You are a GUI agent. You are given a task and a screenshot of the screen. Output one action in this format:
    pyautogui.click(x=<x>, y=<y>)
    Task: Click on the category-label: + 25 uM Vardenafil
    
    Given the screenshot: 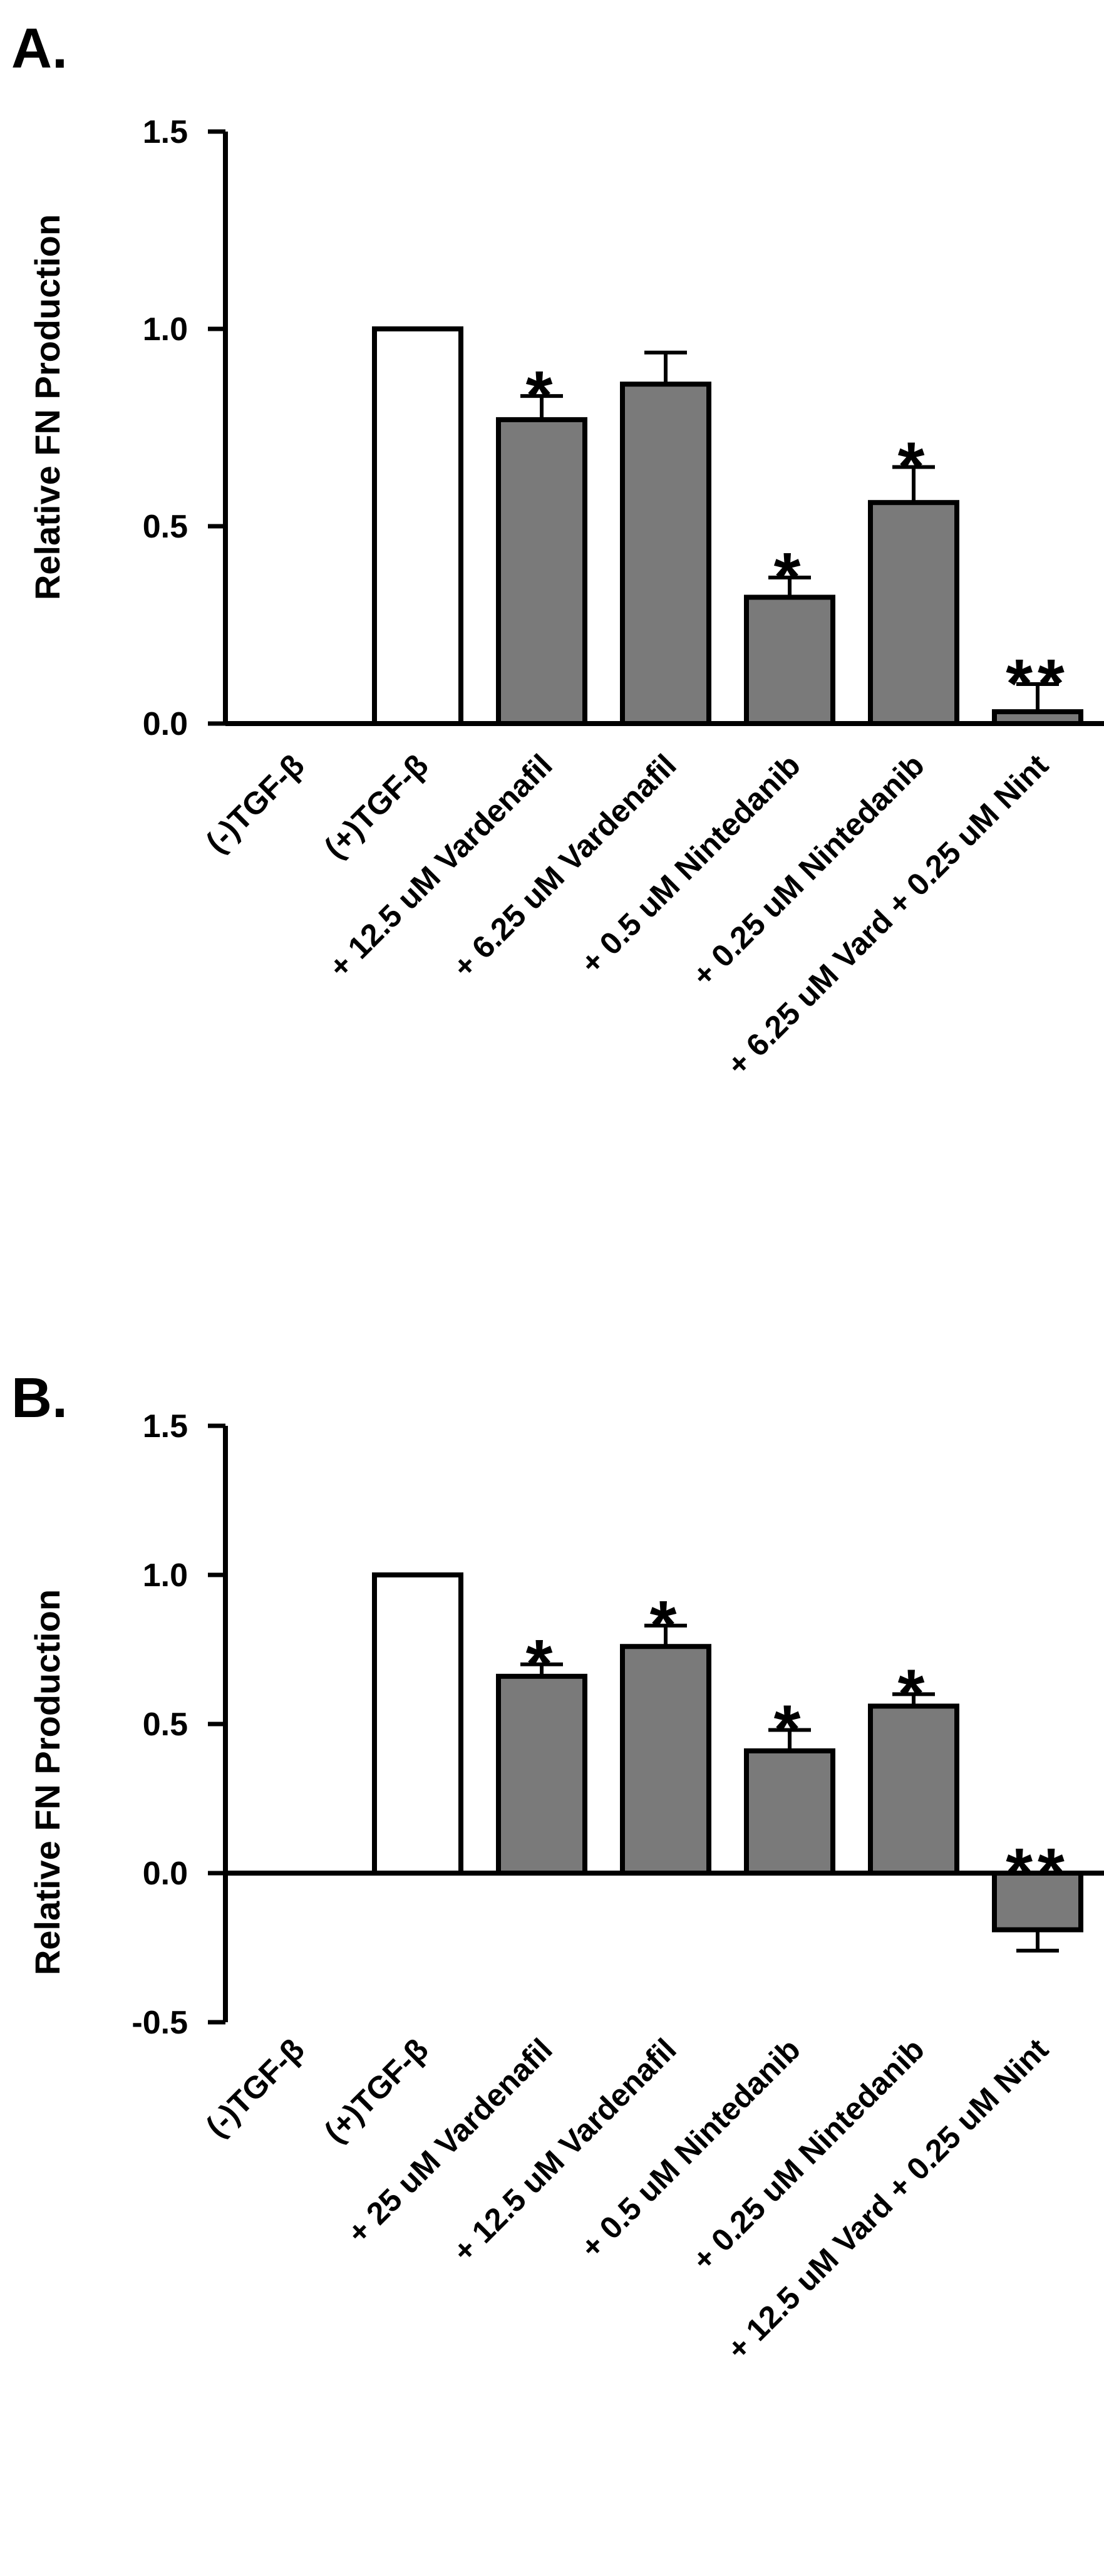 What is the action you would take?
    pyautogui.click(x=450, y=2141)
    